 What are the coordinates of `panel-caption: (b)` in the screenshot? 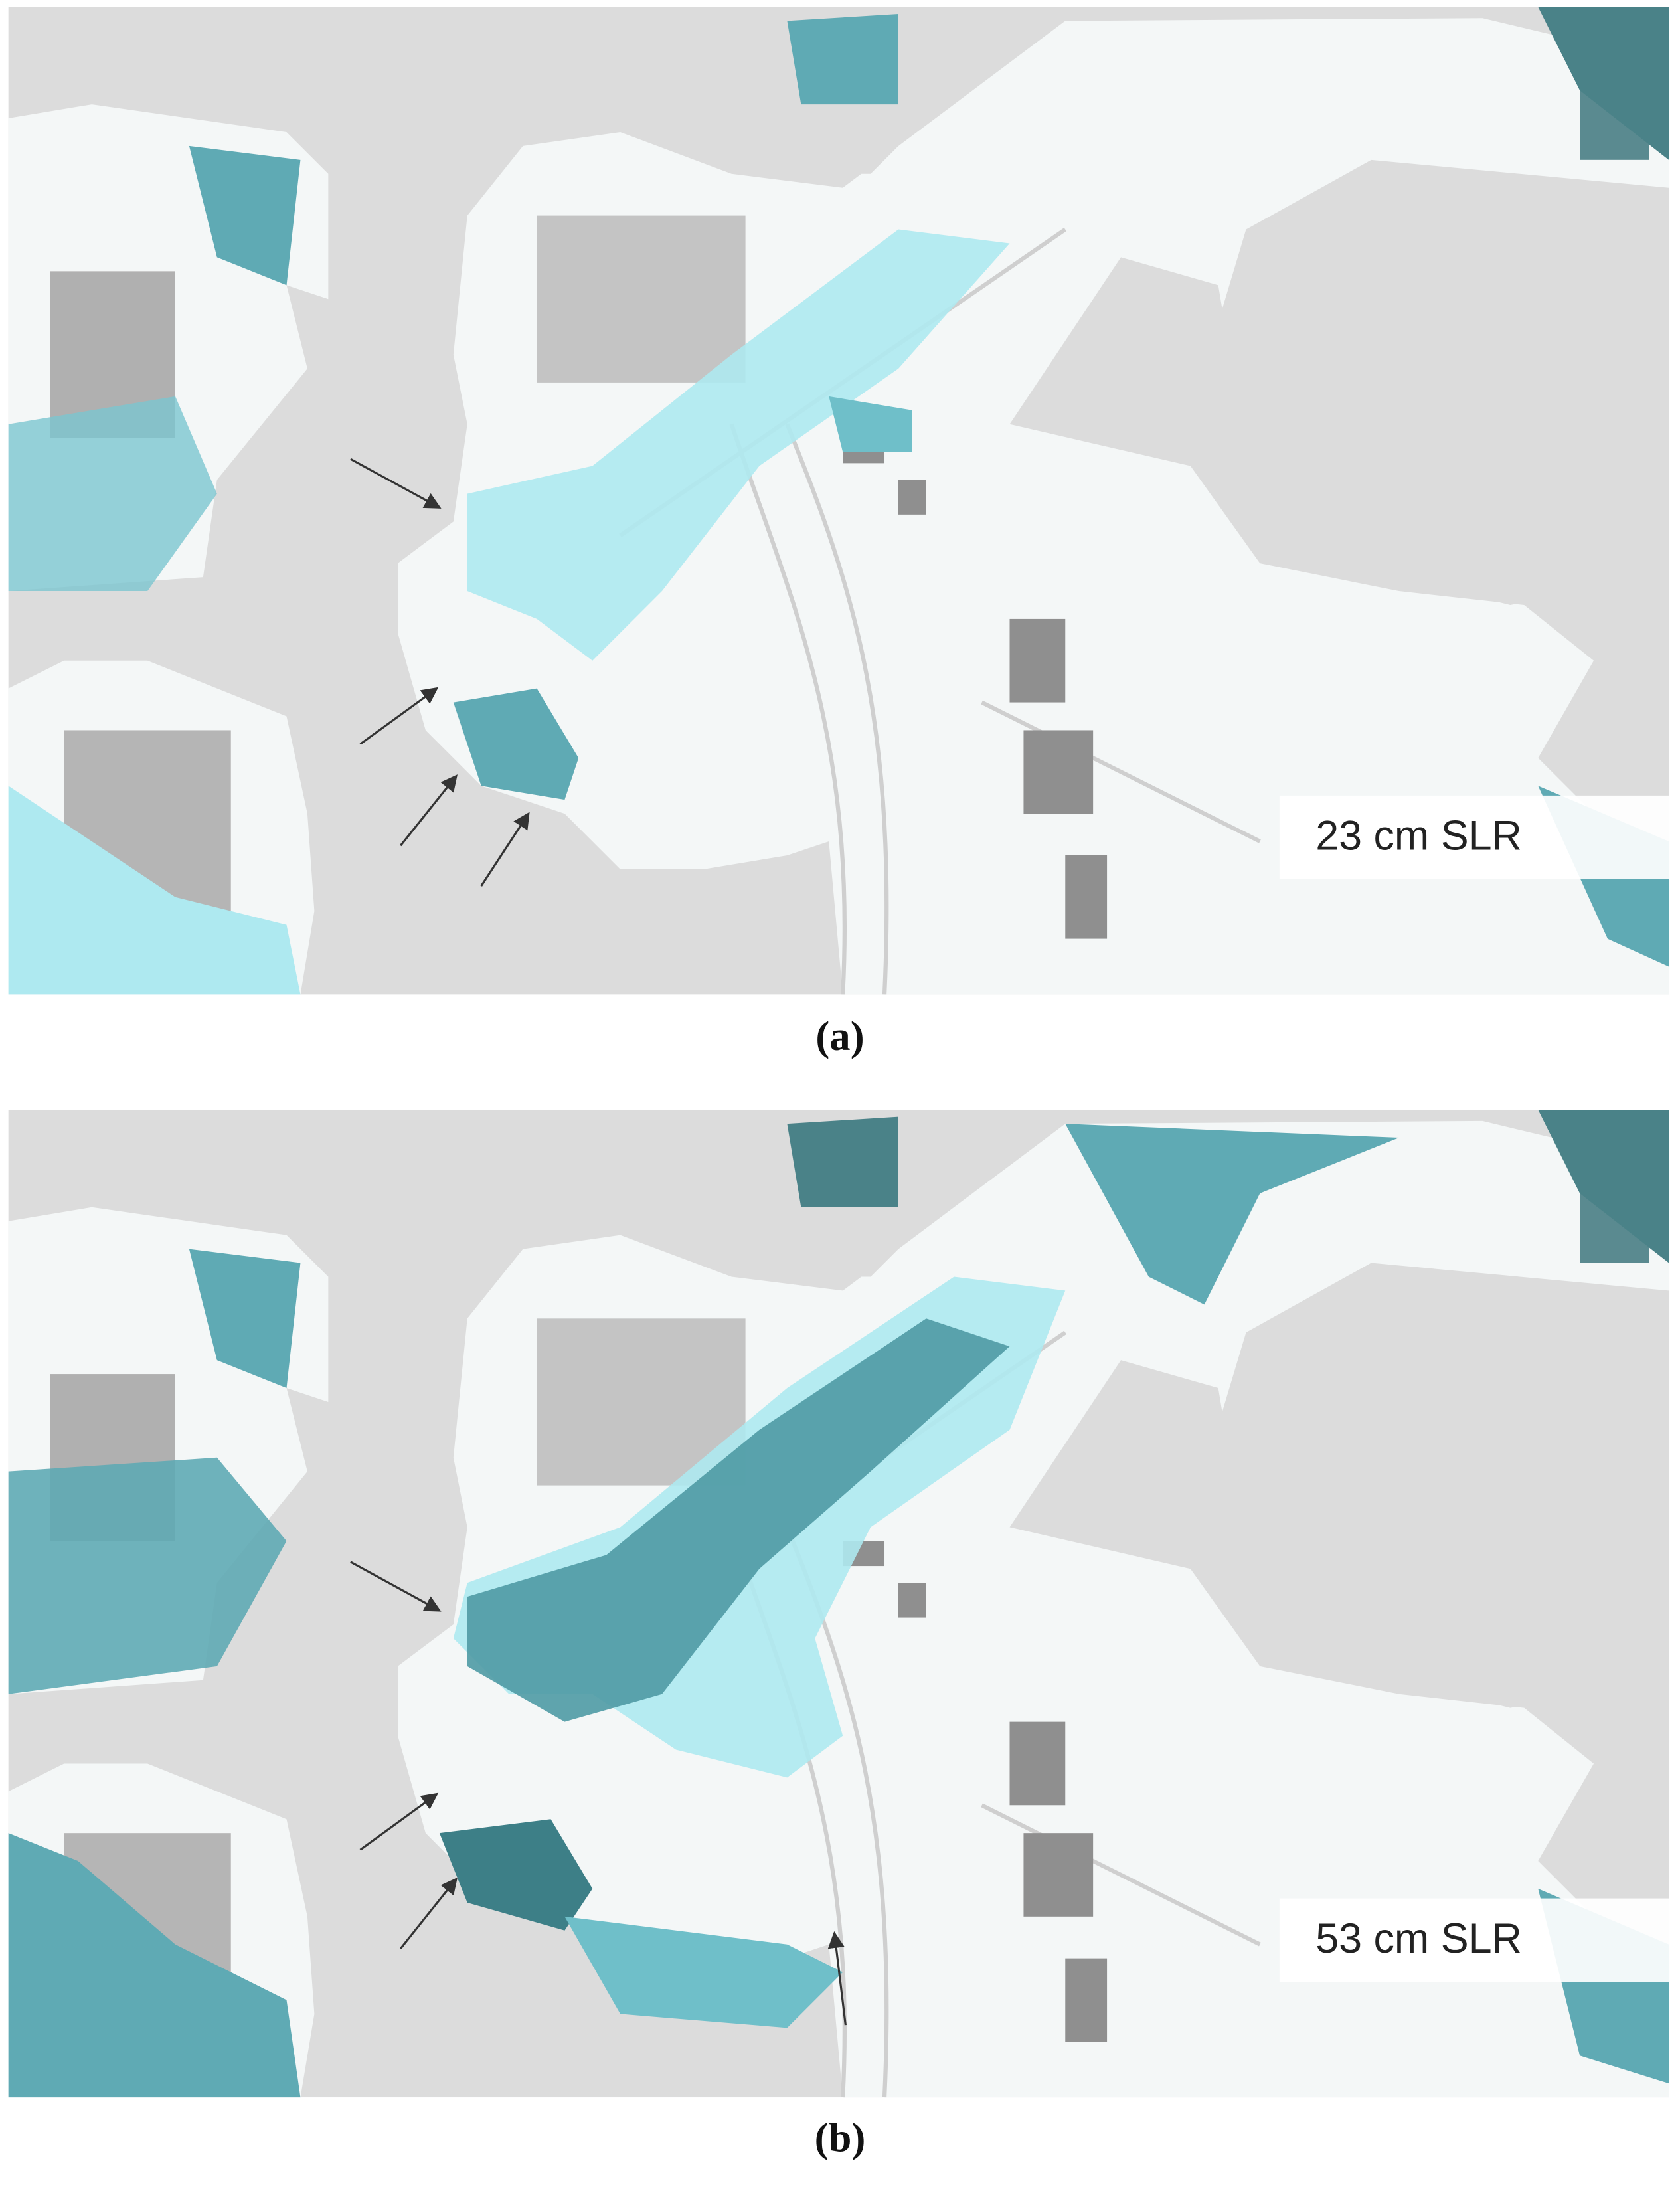 It's located at (840, 2138).